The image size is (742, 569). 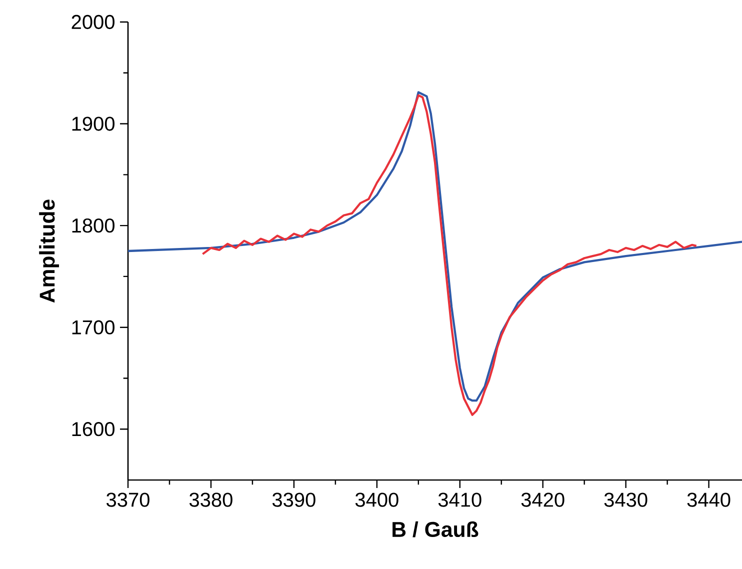 What do you see at coordinates (435, 529) in the screenshot?
I see `x-axis-title: B / Gauß` at bounding box center [435, 529].